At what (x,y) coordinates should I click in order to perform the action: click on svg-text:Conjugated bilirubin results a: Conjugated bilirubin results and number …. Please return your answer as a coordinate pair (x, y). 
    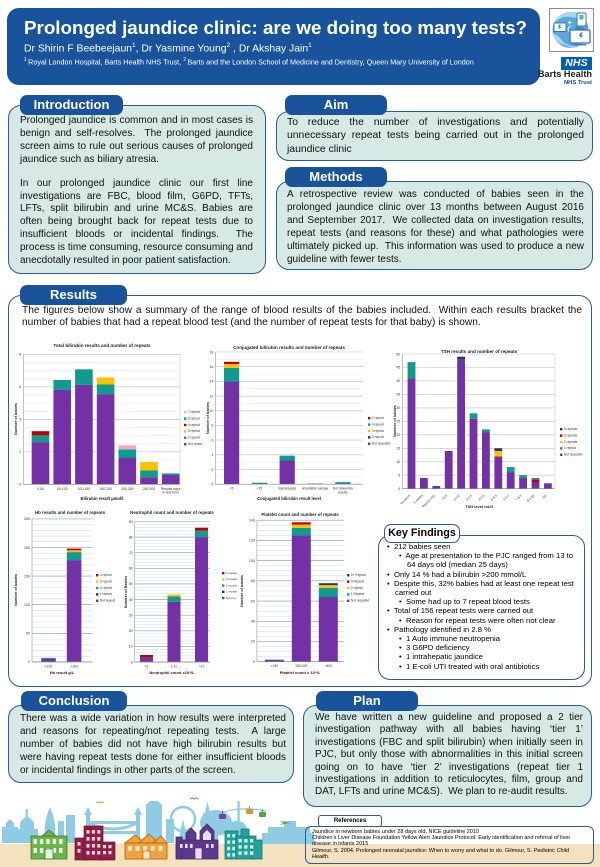
    Looking at the image, I should click on (289, 347).